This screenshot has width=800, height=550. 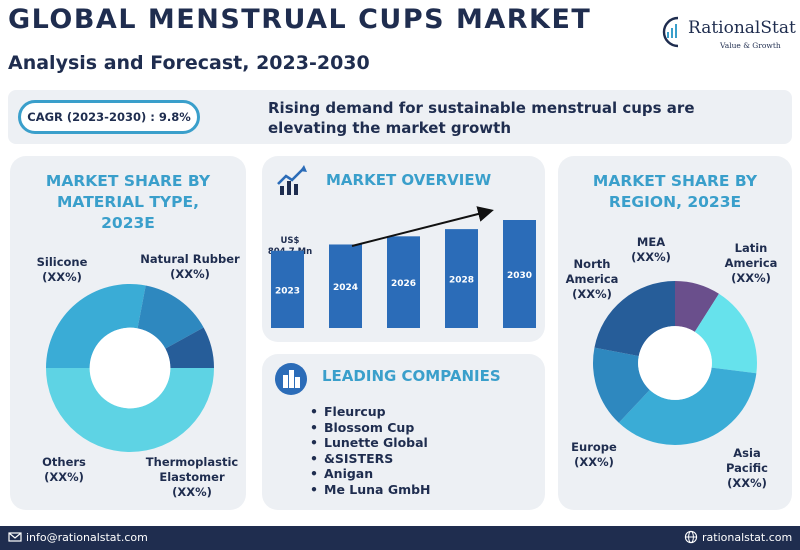 What do you see at coordinates (190, 259) in the screenshot?
I see `label-name: Natural Rubber` at bounding box center [190, 259].